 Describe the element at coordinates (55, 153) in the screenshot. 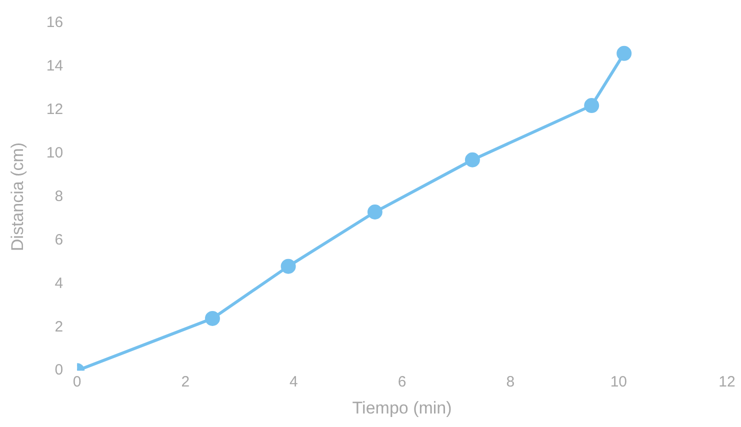

I see `y-tick-label: 10` at that location.